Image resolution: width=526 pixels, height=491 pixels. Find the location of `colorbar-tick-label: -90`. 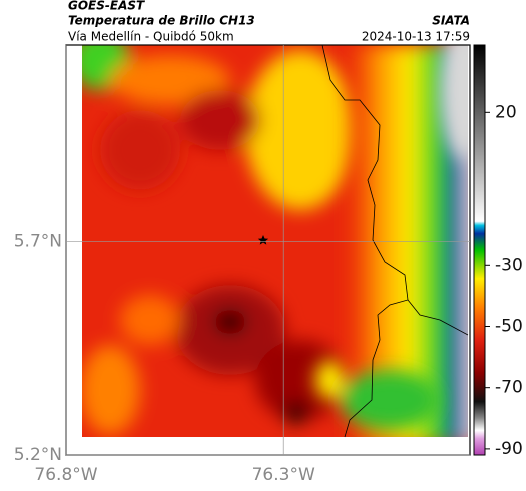

colorbar-tick-label: -90 is located at coordinates (509, 449).